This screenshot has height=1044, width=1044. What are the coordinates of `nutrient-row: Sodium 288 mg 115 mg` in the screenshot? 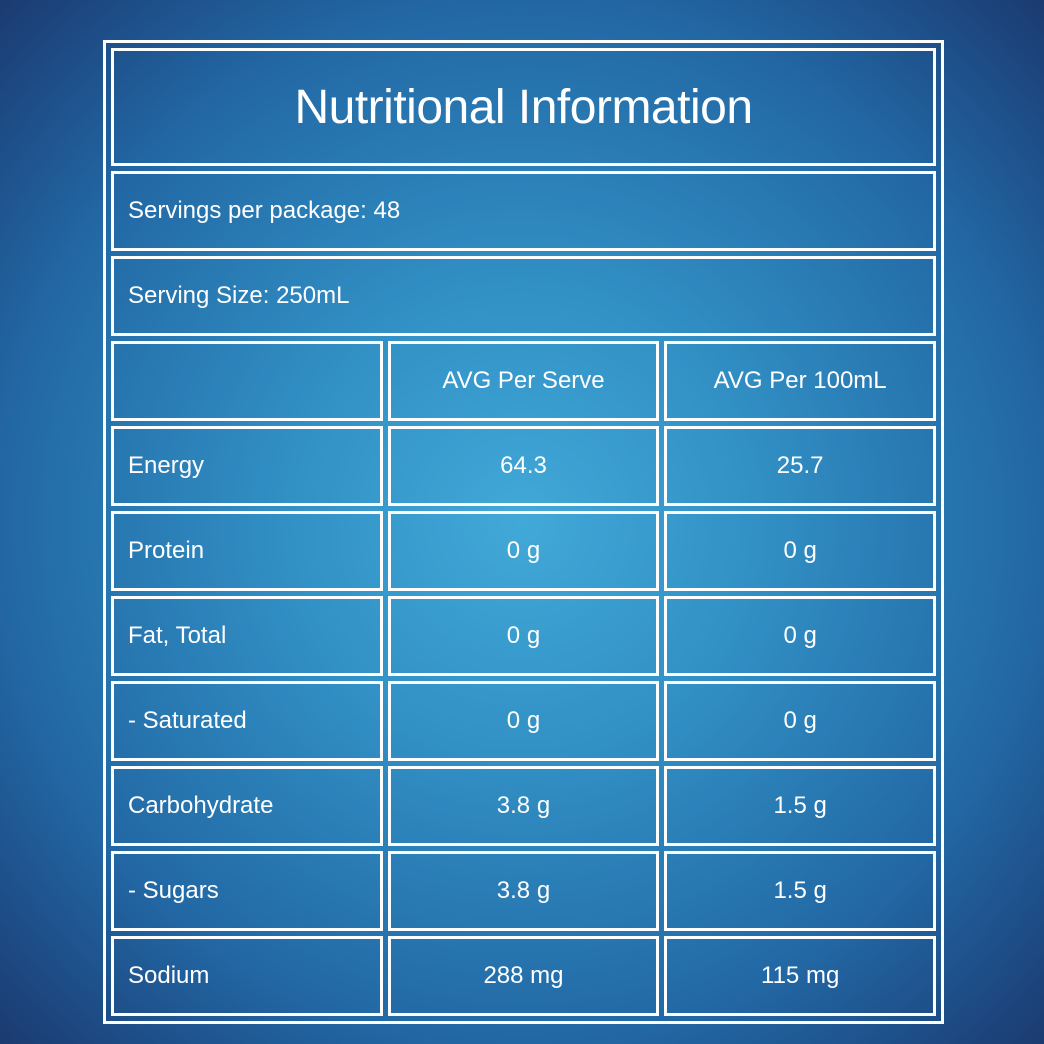 It's located at (523, 976).